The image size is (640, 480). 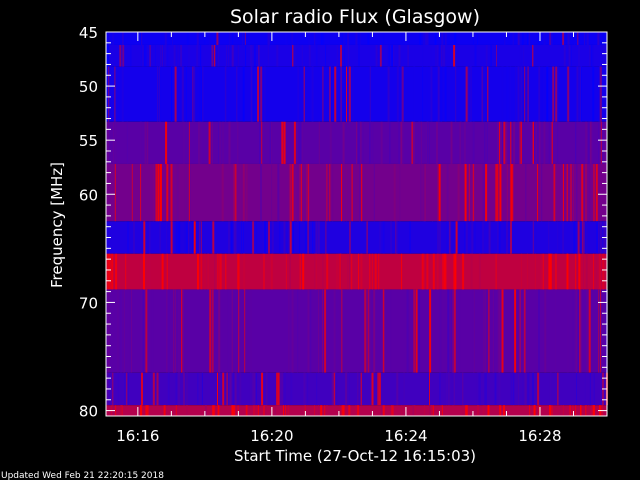 What do you see at coordinates (82, 475) in the screenshot?
I see `updated-timestamp: Updated Wed Feb 21 22:20:15 2018` at bounding box center [82, 475].